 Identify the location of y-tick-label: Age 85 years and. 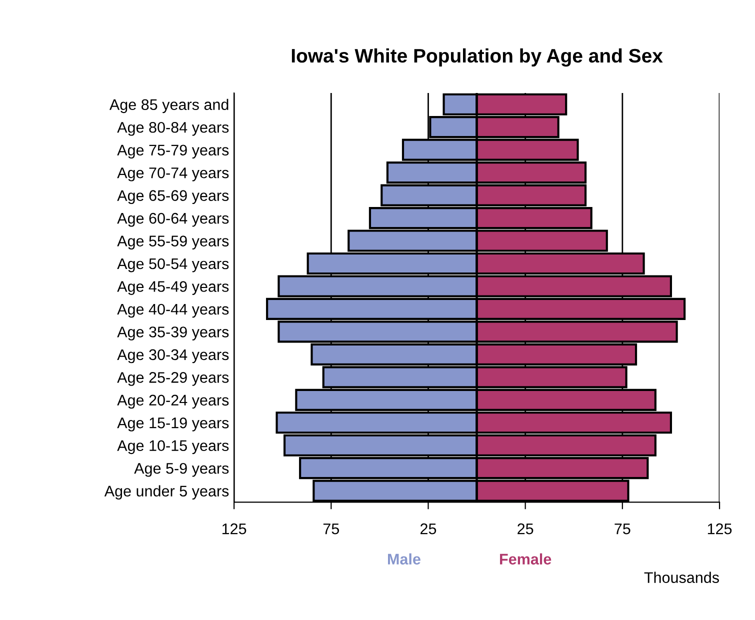
(168, 106).